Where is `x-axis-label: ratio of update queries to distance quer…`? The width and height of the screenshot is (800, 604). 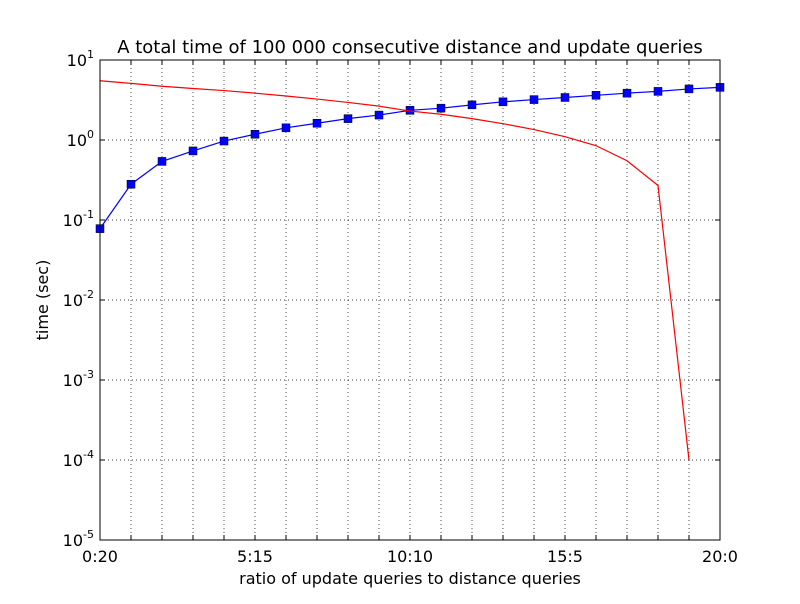
x-axis-label: ratio of update queries to distance quer… is located at coordinates (410, 578).